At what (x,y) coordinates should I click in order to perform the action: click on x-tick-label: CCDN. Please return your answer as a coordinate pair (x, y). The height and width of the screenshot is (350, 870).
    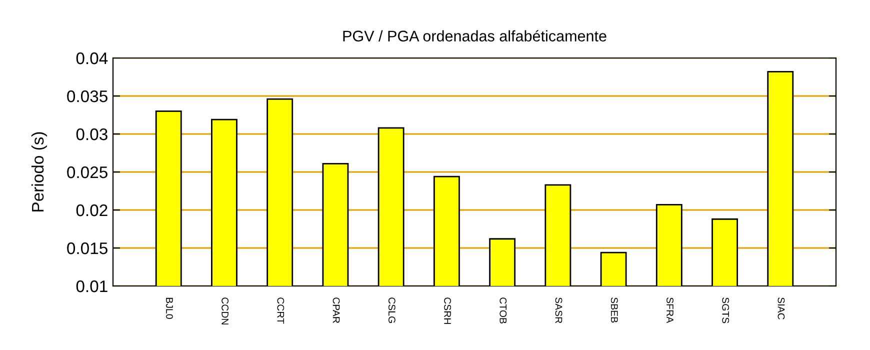
    Looking at the image, I should click on (225, 311).